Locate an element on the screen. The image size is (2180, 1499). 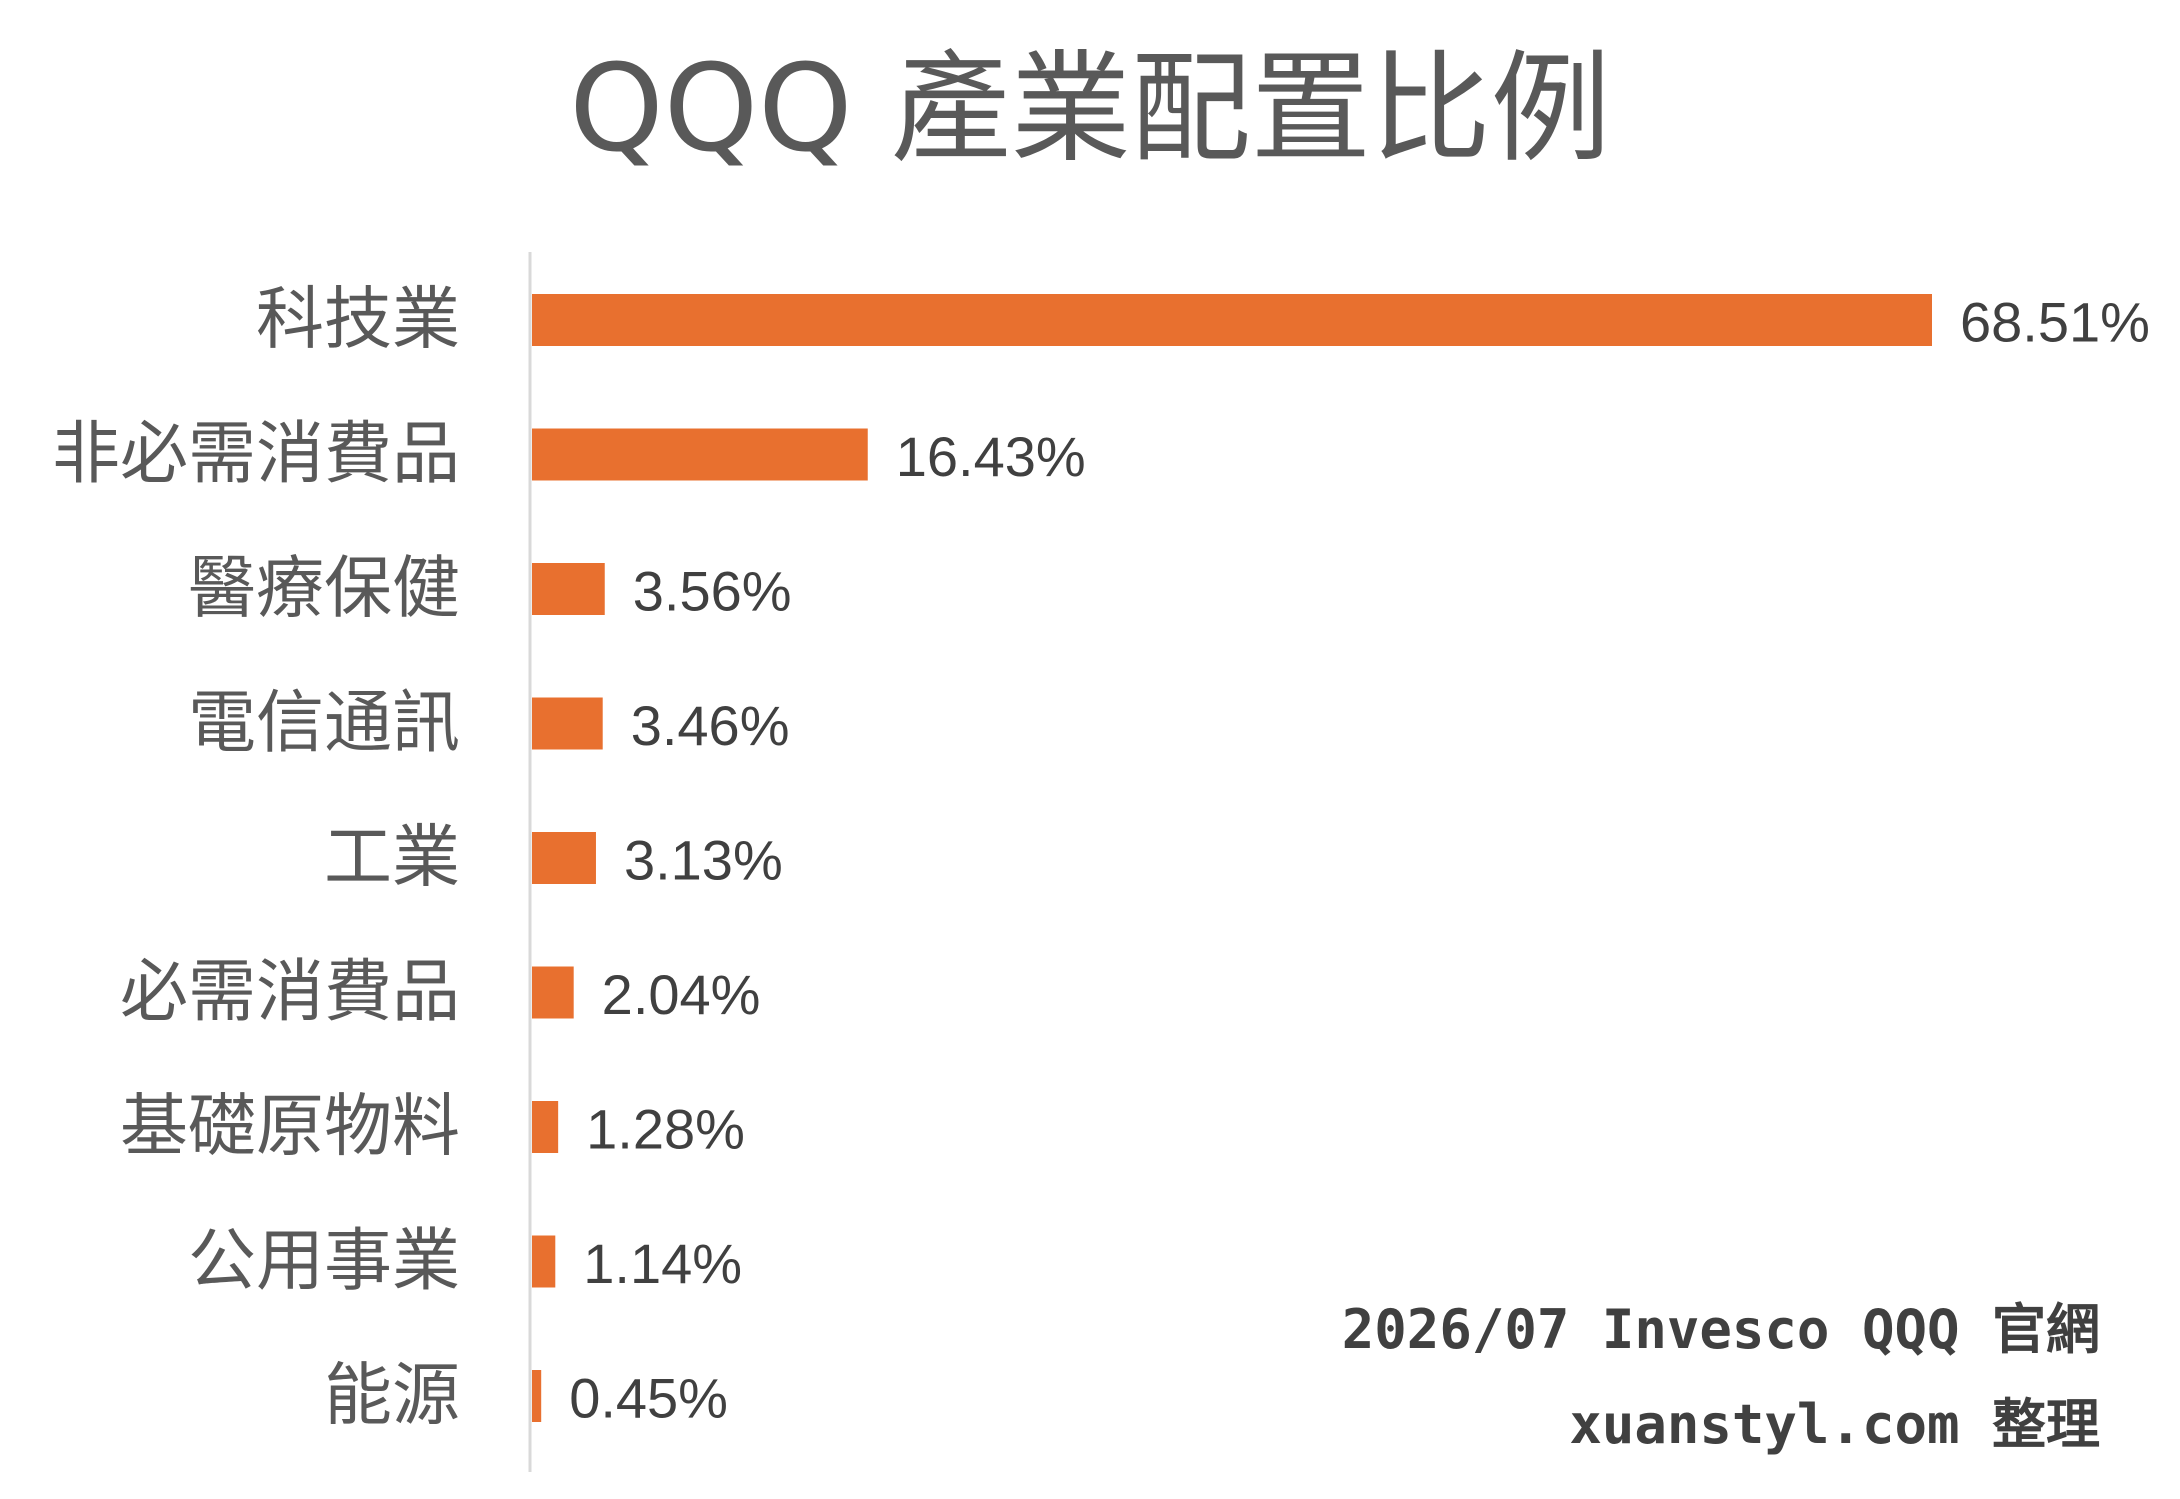
category-label: 必需消費品 is located at coordinates (290, 992).